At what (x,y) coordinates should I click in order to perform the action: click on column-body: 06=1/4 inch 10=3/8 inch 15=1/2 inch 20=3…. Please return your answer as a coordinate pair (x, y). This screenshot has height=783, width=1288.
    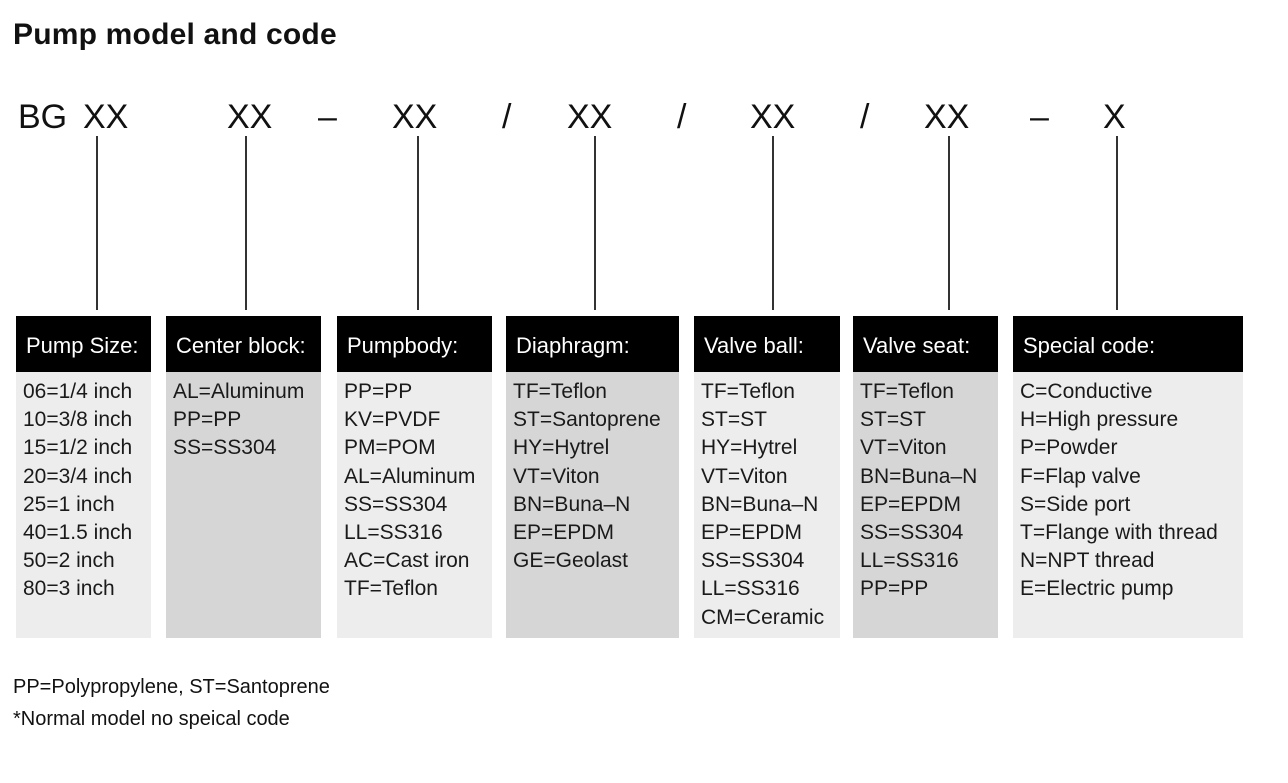
    Looking at the image, I should click on (83, 505).